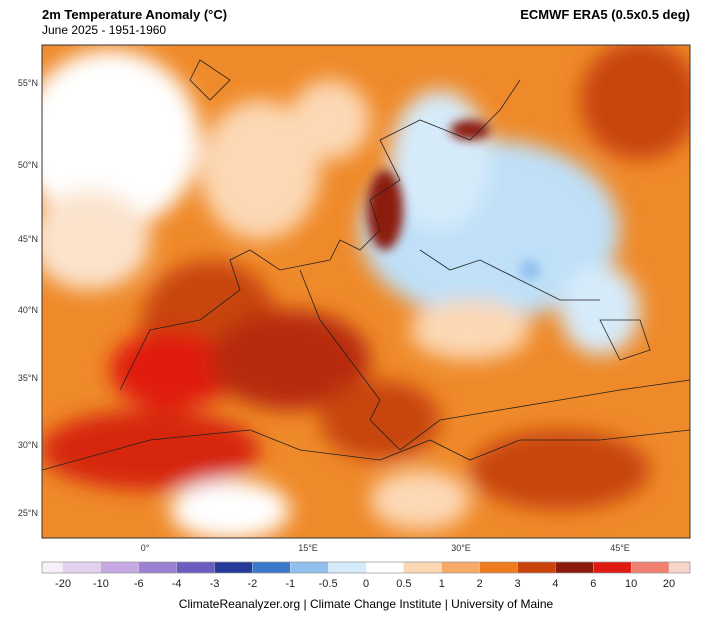 This screenshot has height=626, width=725. I want to click on lat-label: 35°N, so click(28, 378).